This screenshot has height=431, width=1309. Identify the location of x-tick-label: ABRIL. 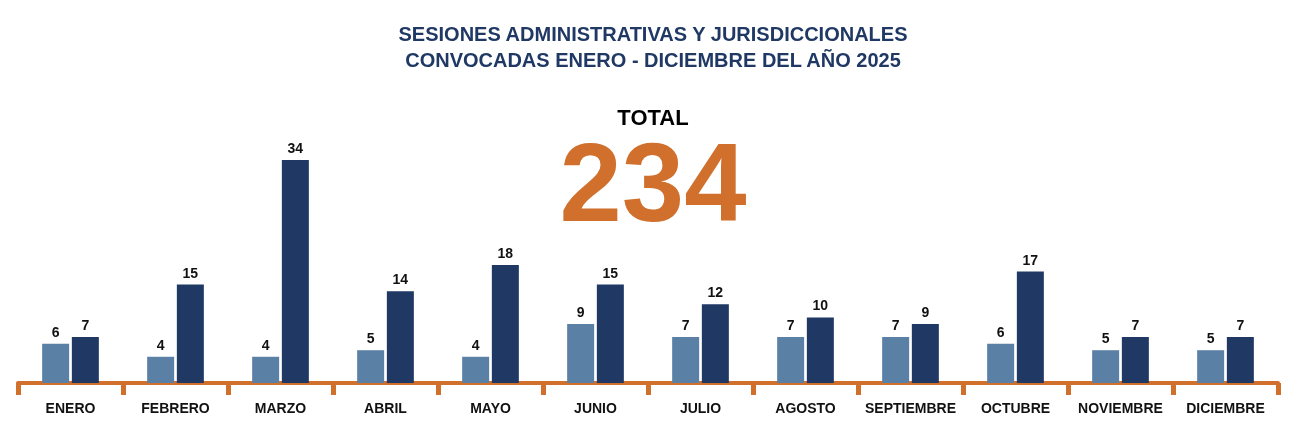
(386, 408).